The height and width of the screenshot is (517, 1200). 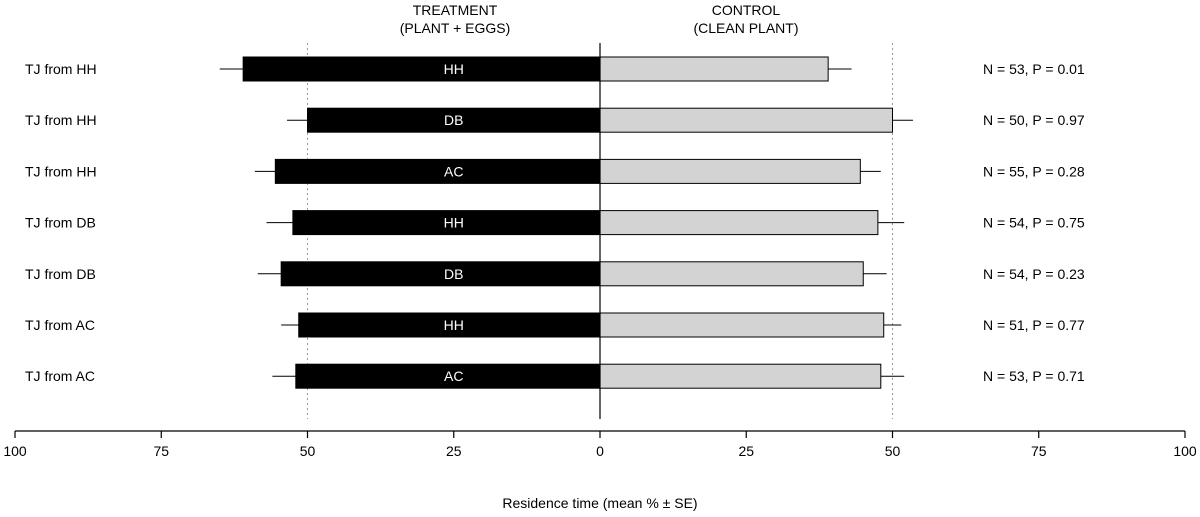 I want to click on x-axis: 100 75 50 25 0 25 50 75 100, so click(x=600, y=444).